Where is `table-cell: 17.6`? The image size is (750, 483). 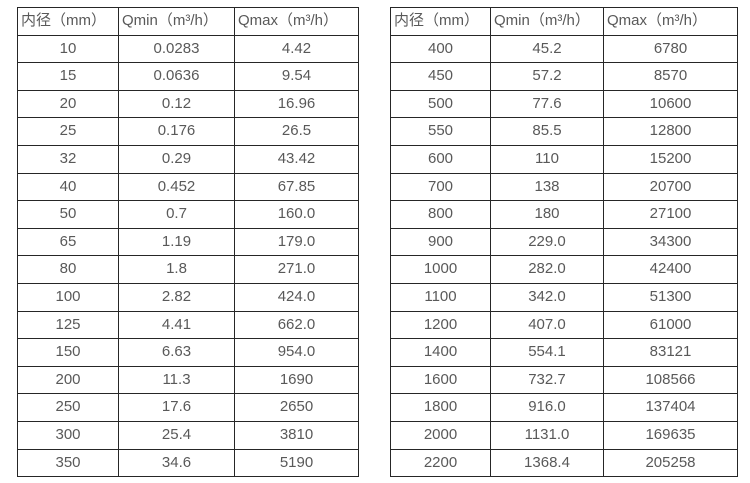
table-cell: 17.6 is located at coordinates (176, 407).